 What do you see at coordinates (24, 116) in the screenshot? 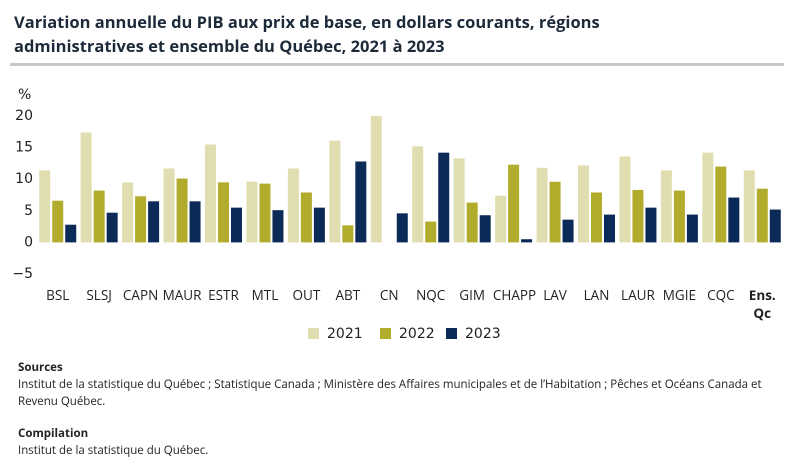
I see `y-tick-label: 20` at bounding box center [24, 116].